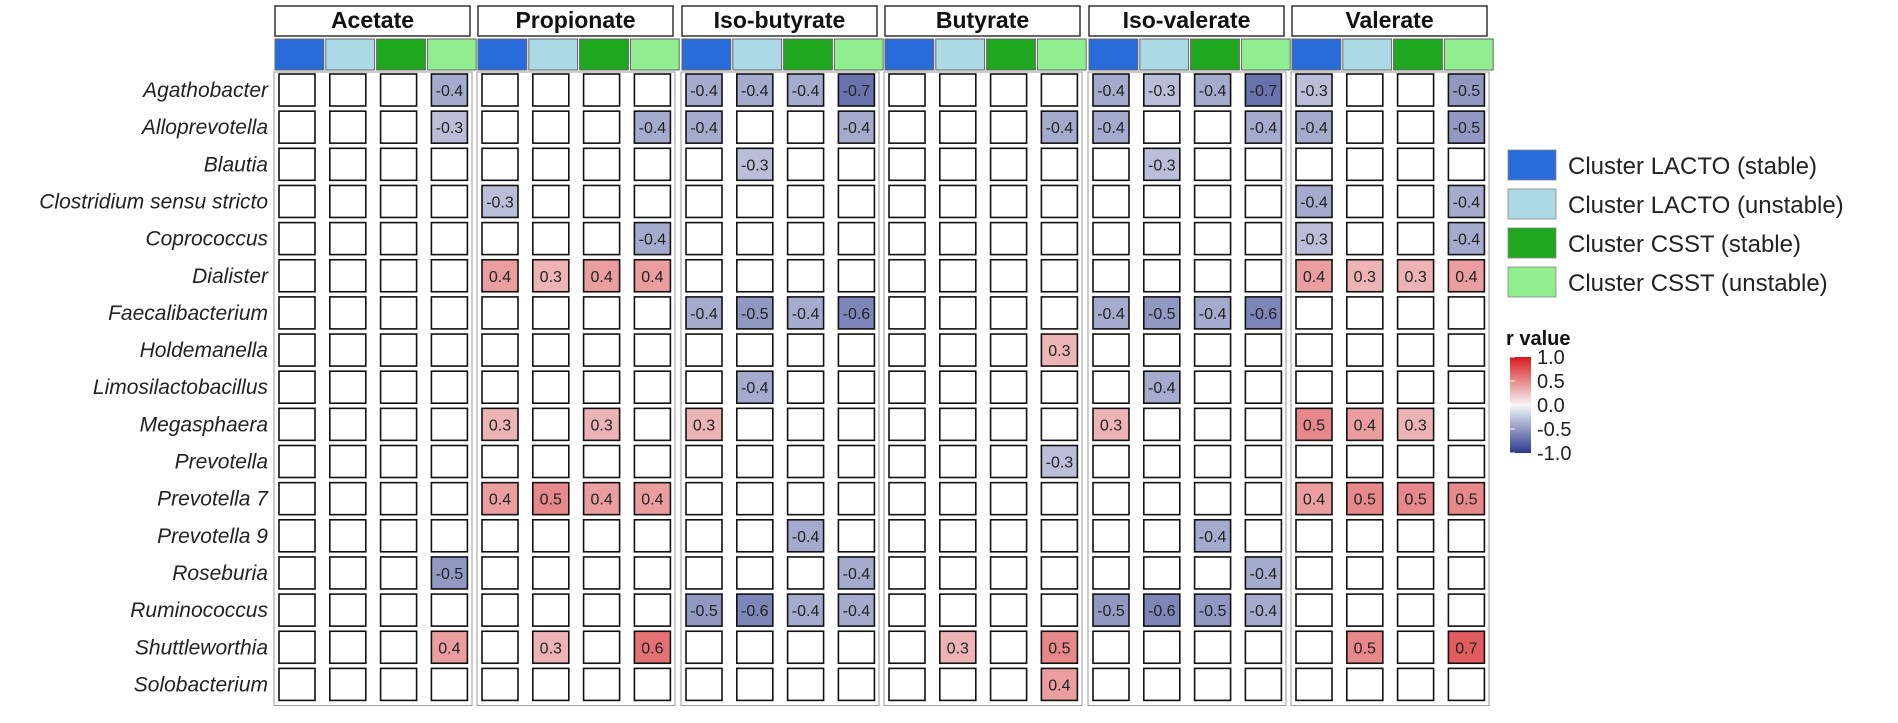  Describe the element at coordinates (1162, 91) in the screenshot. I see `cell-value-label: -0.3` at that location.